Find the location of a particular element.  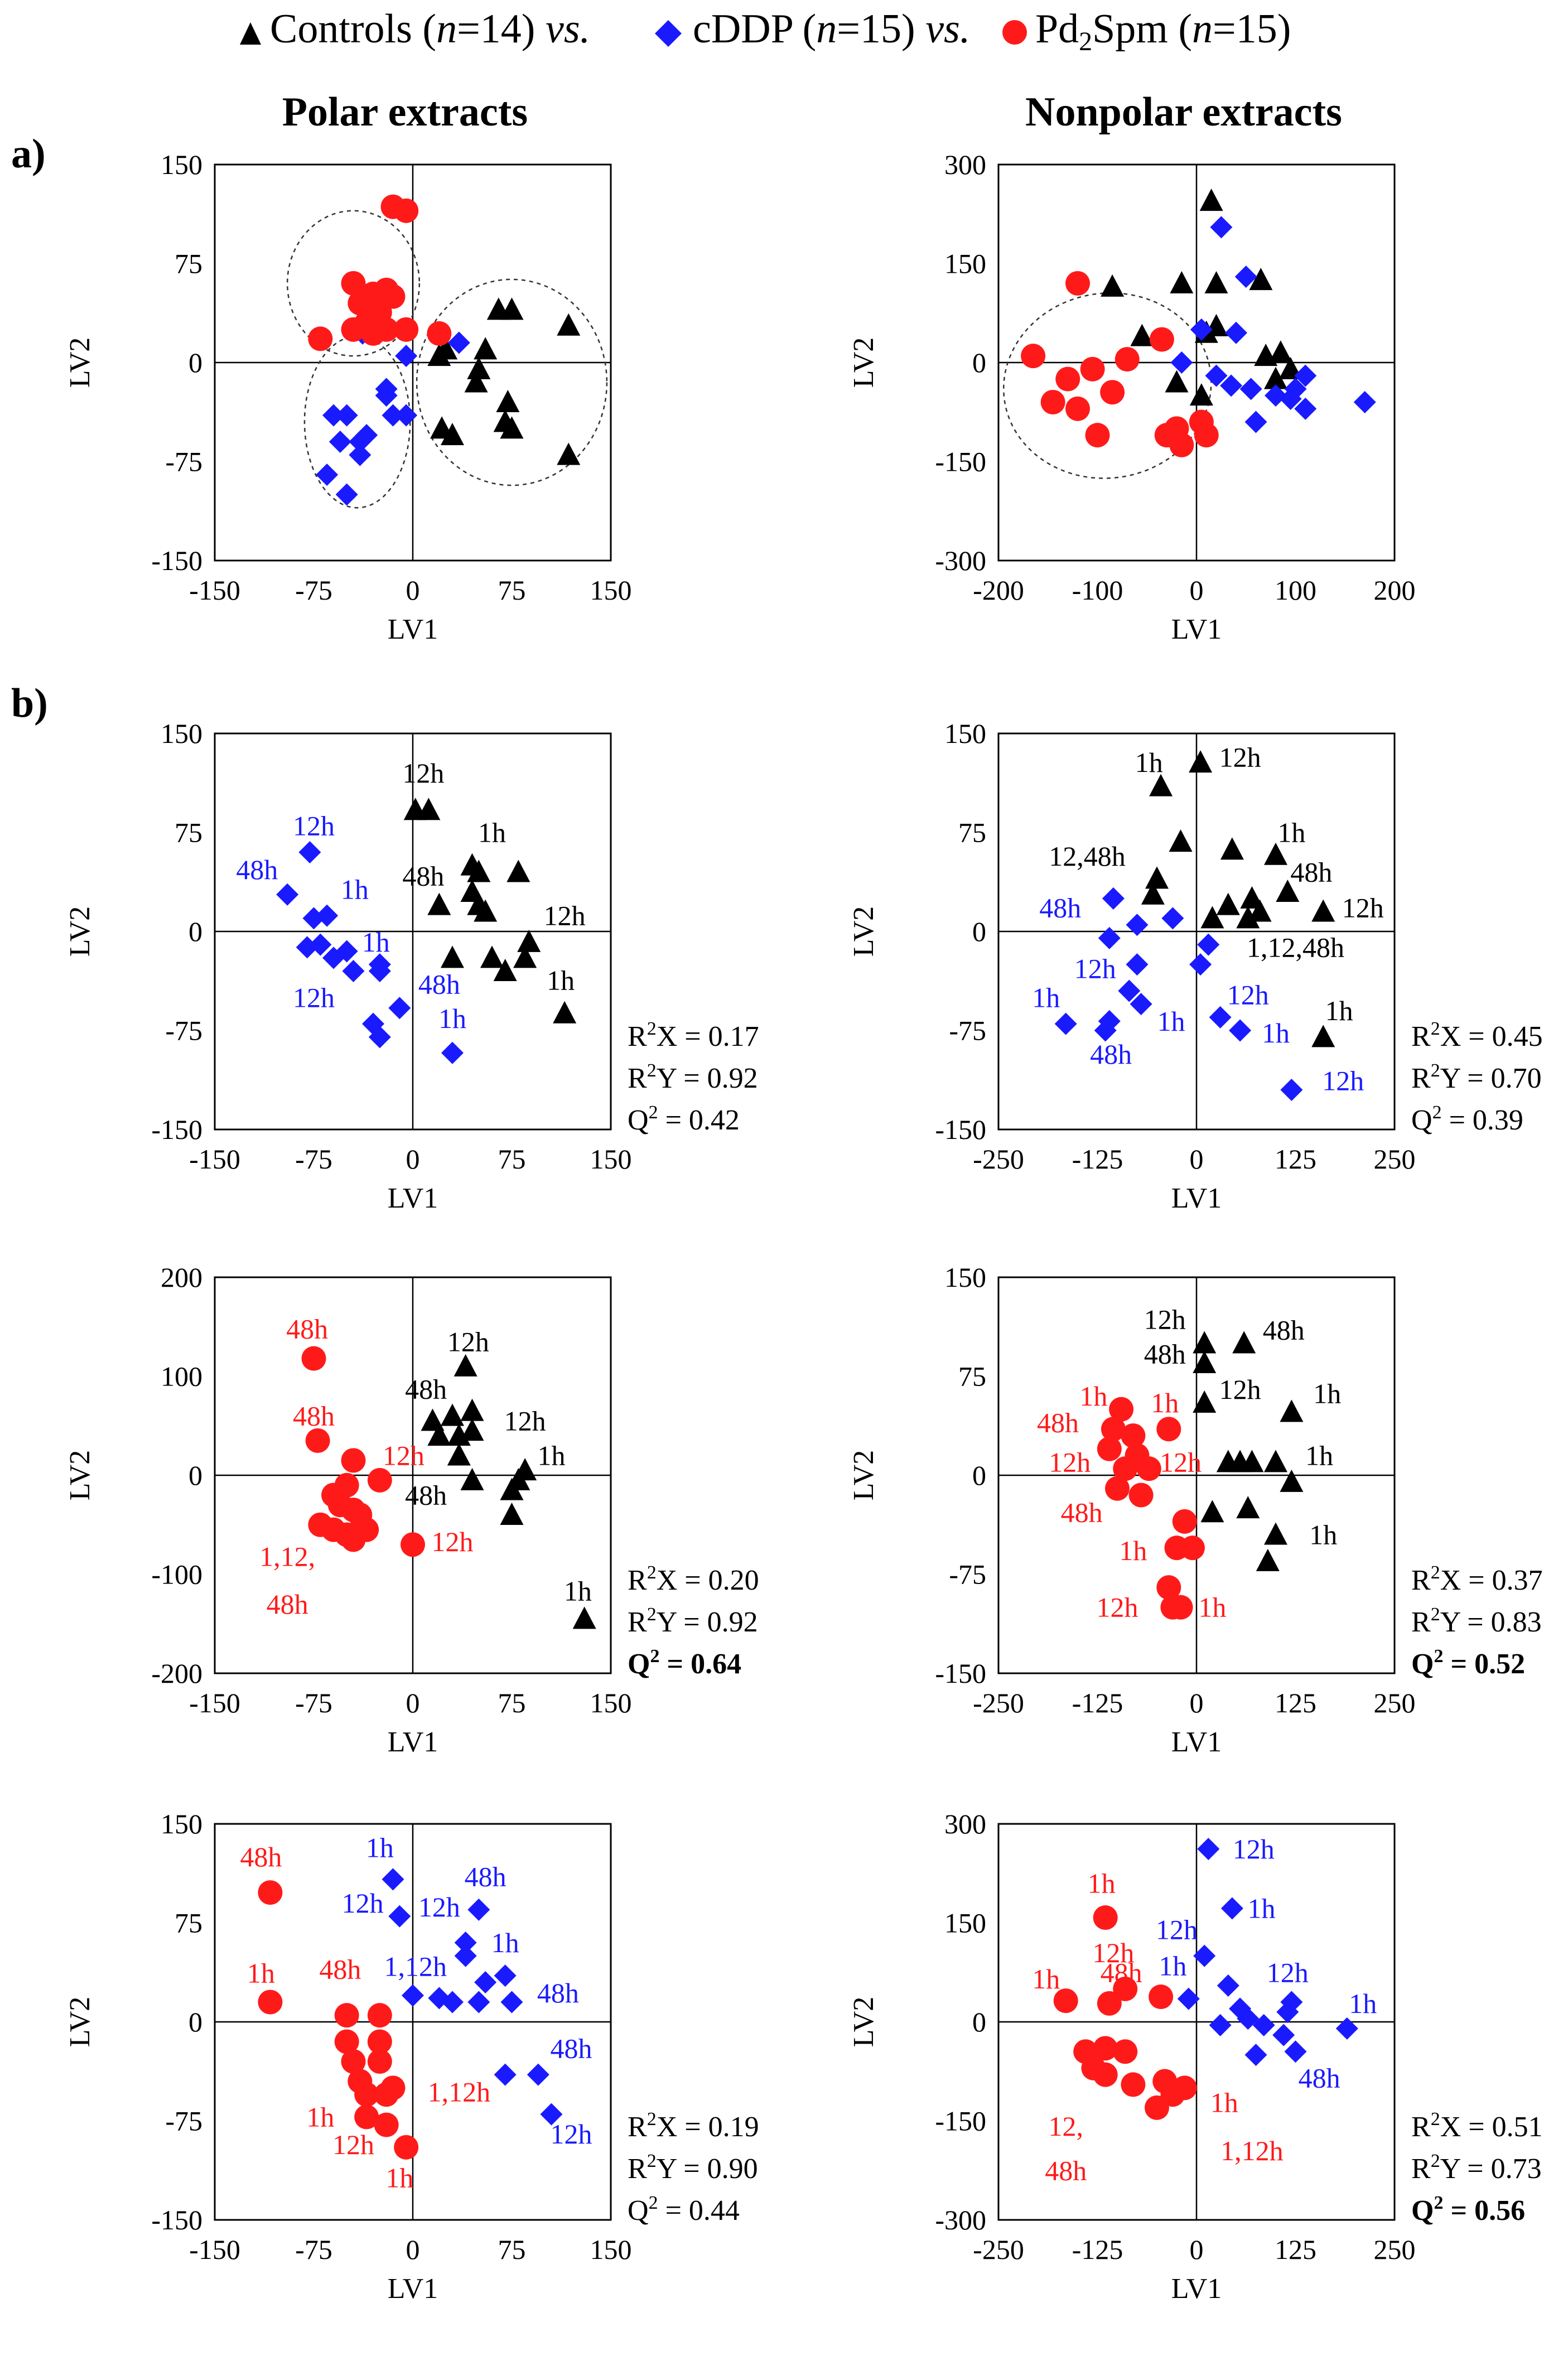

series-pd2spm is located at coordinates (1125, 2012).